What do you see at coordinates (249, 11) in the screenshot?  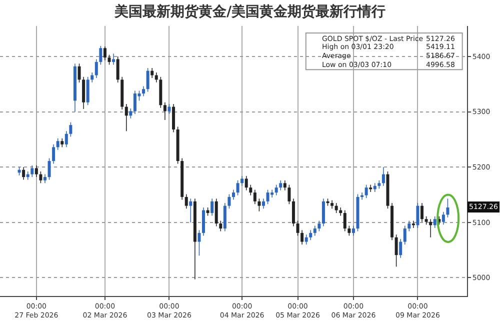 I see `chart-title: 美国最新期货黄金/美国黄金期货最新行情行` at bounding box center [249, 11].